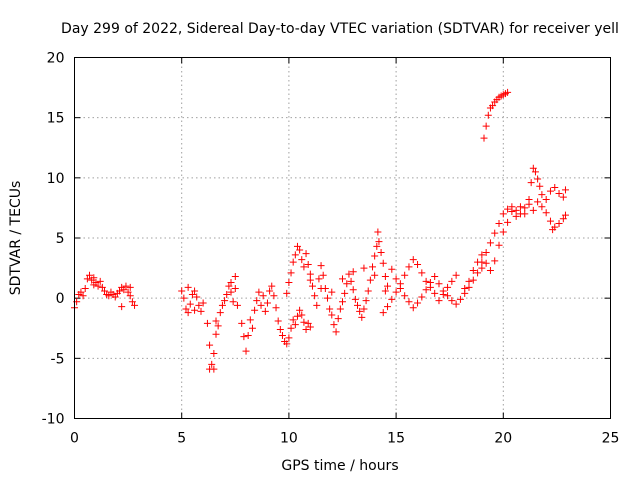 This screenshot has width=640, height=480. I want to click on y-tick-label: 15, so click(56, 119).